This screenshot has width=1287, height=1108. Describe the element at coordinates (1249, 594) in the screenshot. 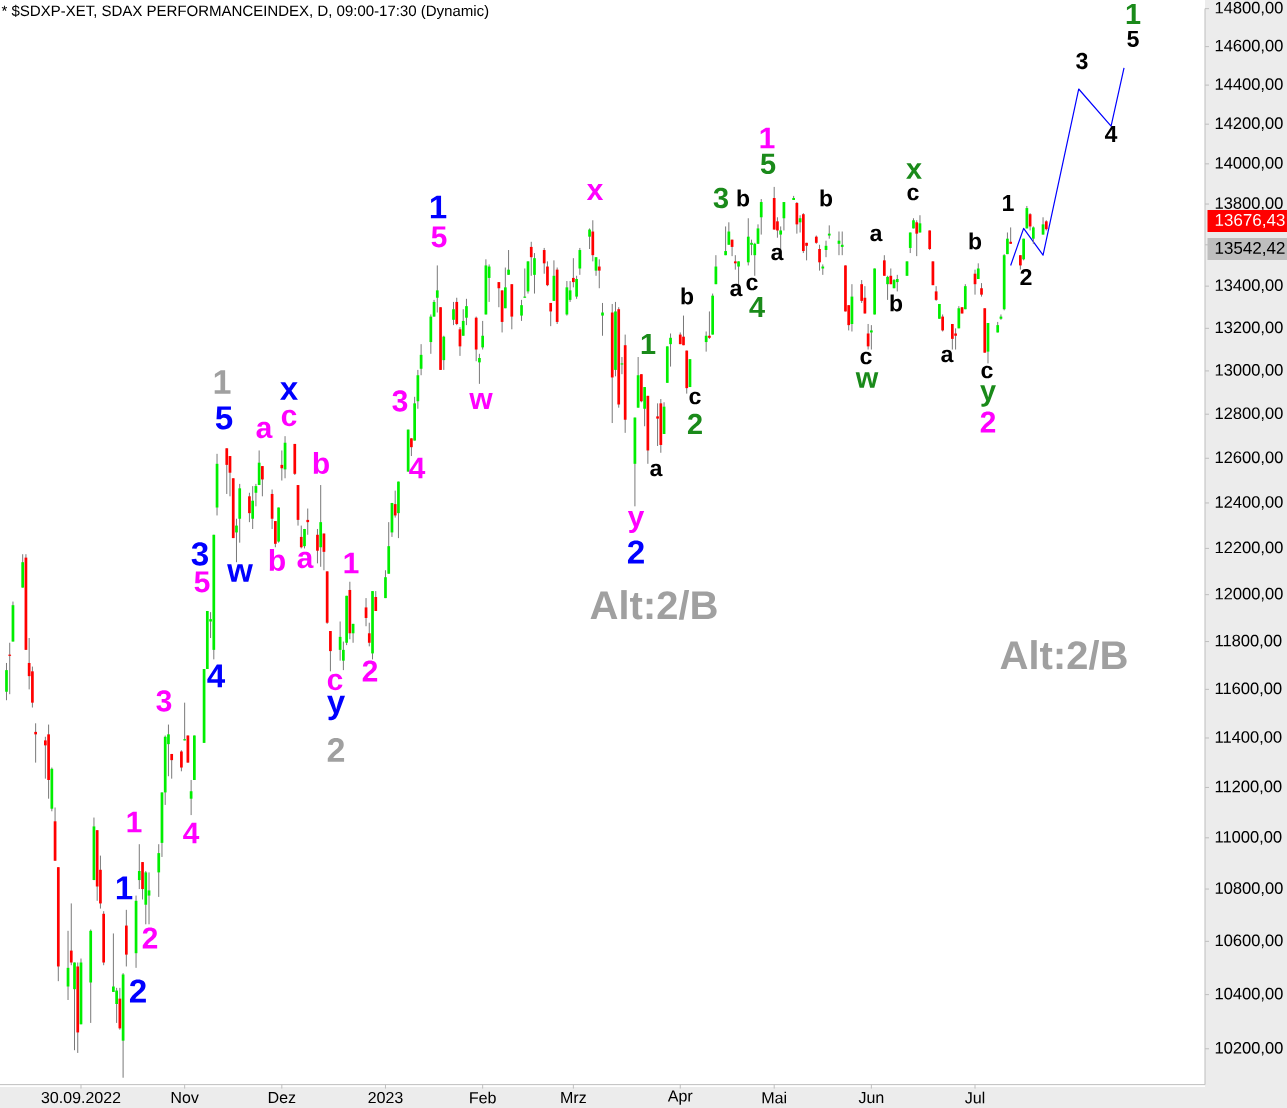

I see `y-tick-label: 12000,00` at that location.